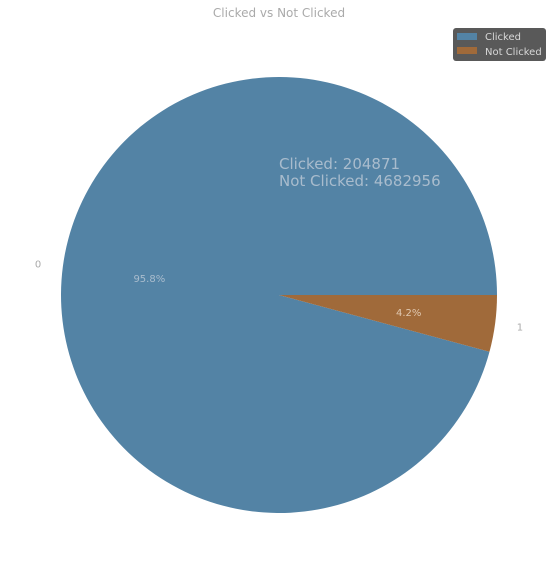 The height and width of the screenshot is (574, 557). What do you see at coordinates (408, 313) in the screenshot?
I see `slice-percent-label-1: 4.2%` at bounding box center [408, 313].